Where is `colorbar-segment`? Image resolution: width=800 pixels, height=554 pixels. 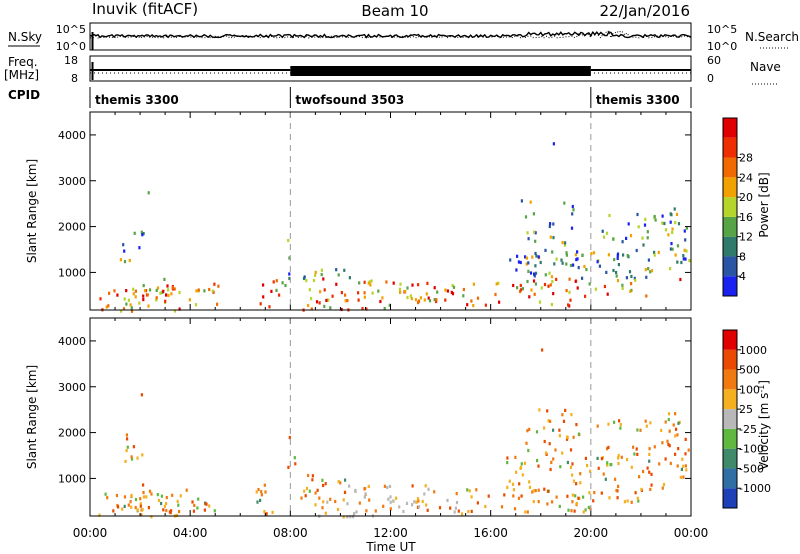
colorbar-segment is located at coordinates (730, 286).